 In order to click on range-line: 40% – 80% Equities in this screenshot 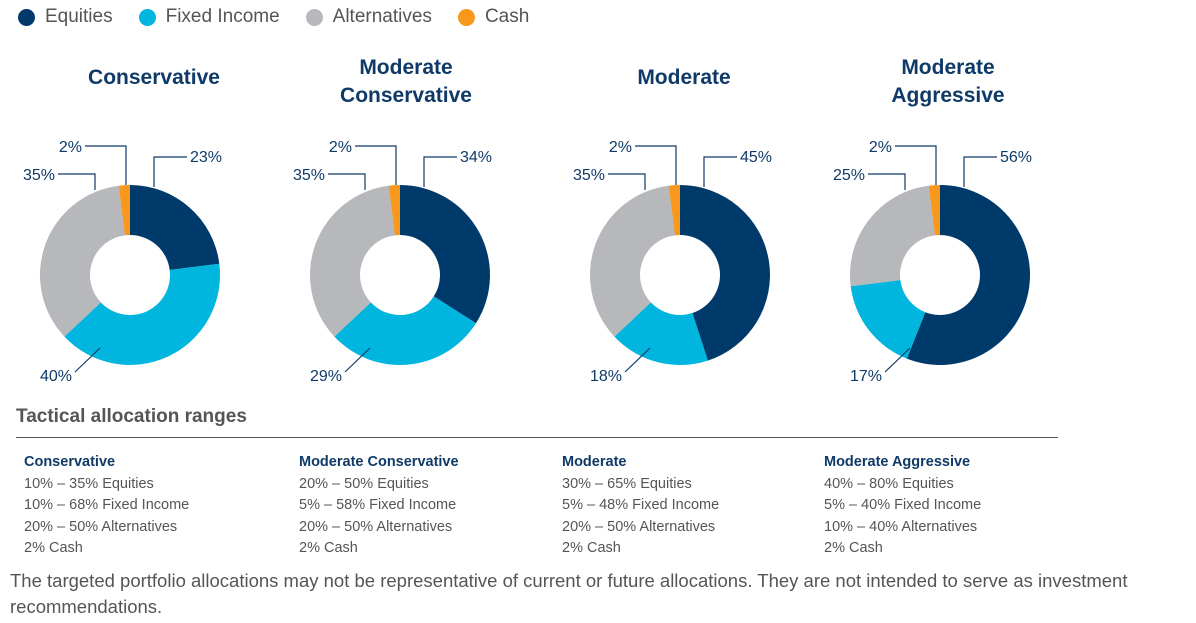, I will do `click(889, 483)`.